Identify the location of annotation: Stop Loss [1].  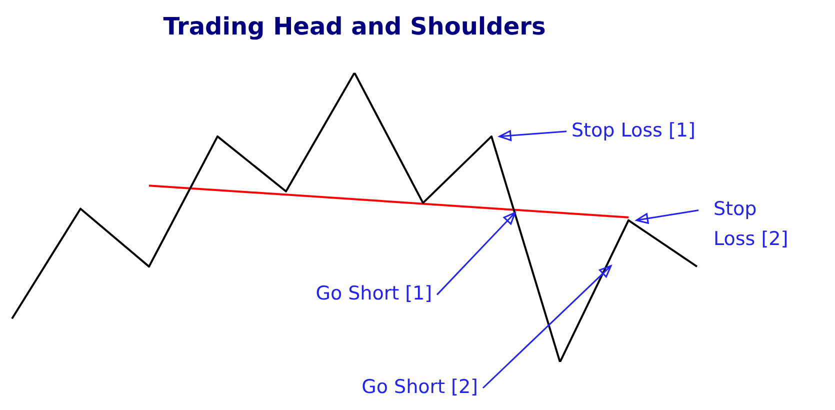
(634, 130).